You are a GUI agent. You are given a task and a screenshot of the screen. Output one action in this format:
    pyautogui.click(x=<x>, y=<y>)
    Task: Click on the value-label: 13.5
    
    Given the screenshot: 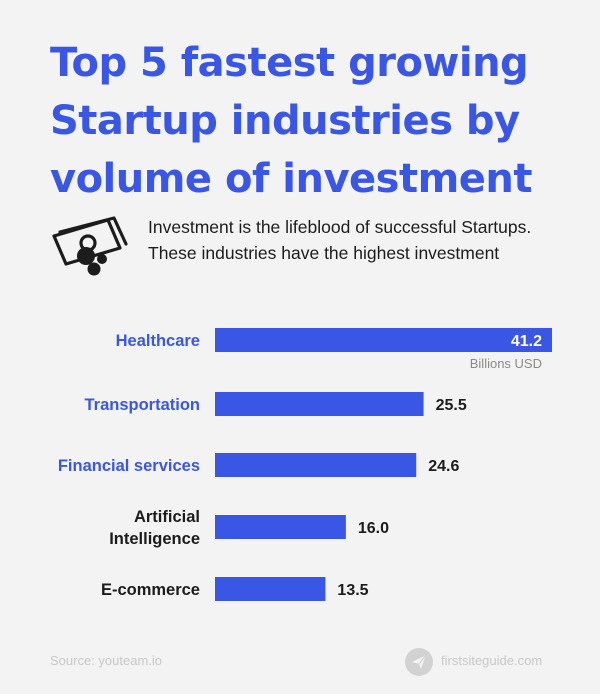 What is the action you would take?
    pyautogui.click(x=352, y=590)
    